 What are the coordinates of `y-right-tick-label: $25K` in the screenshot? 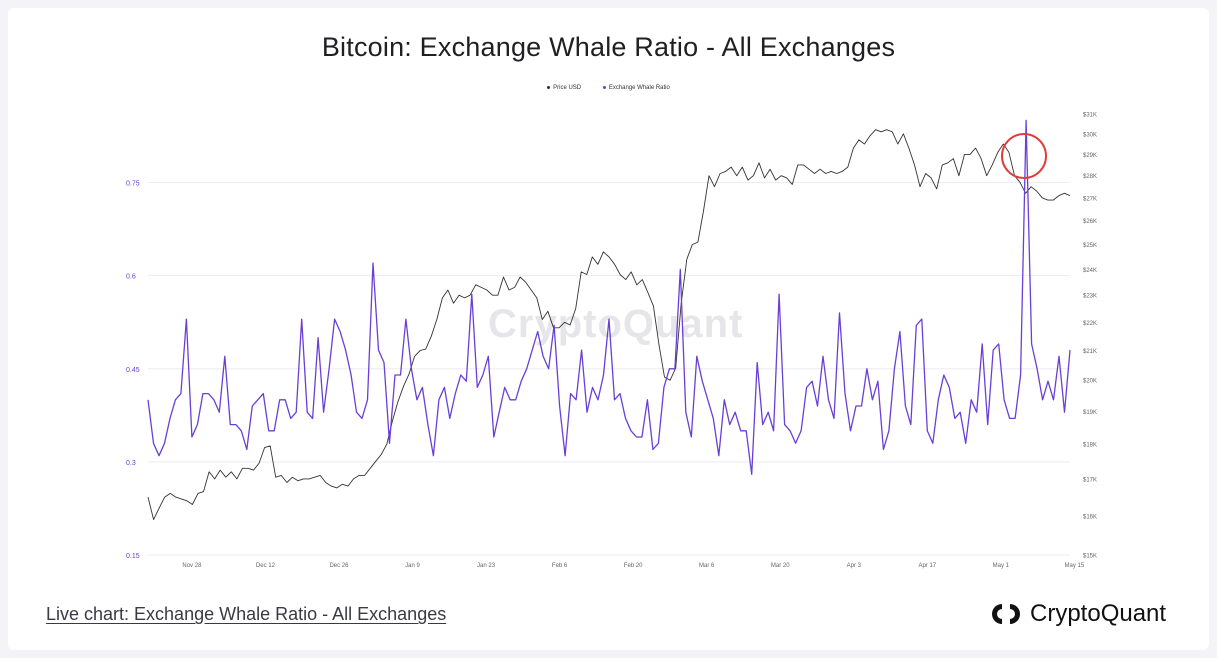 It's located at (1090, 246).